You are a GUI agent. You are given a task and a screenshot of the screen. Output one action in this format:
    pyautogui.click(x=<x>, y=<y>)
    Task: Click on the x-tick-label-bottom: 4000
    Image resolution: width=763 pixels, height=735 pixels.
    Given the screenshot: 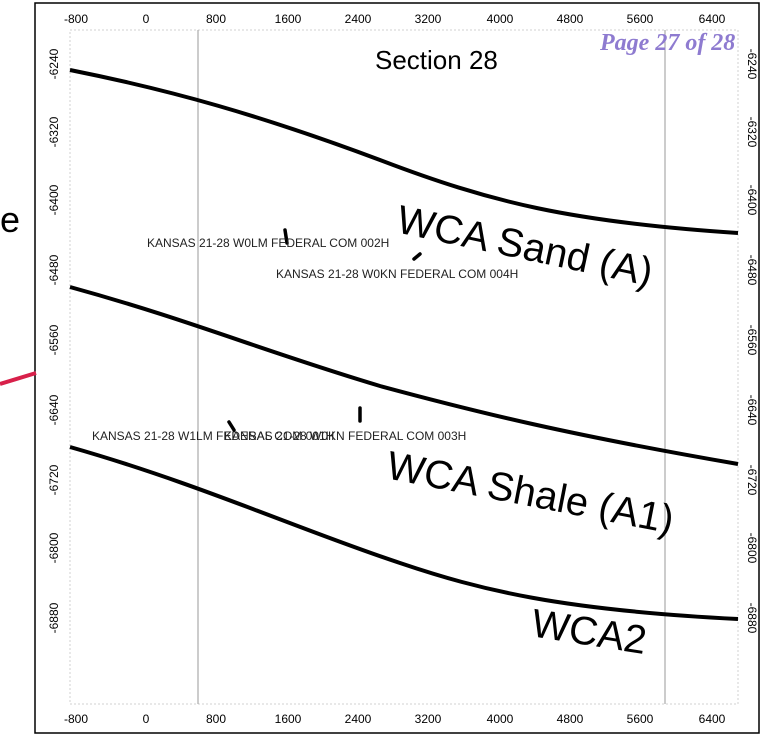 What is the action you would take?
    pyautogui.click(x=500, y=719)
    